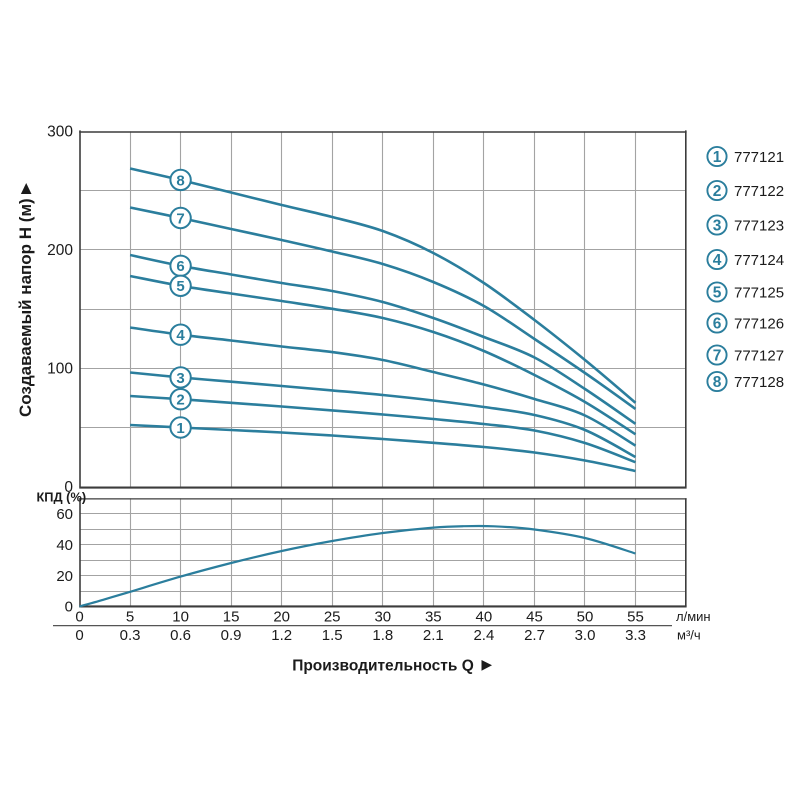 The image size is (800, 805). What do you see at coordinates (693, 616) in the screenshot?
I see `svg-text: л/мин` at bounding box center [693, 616].